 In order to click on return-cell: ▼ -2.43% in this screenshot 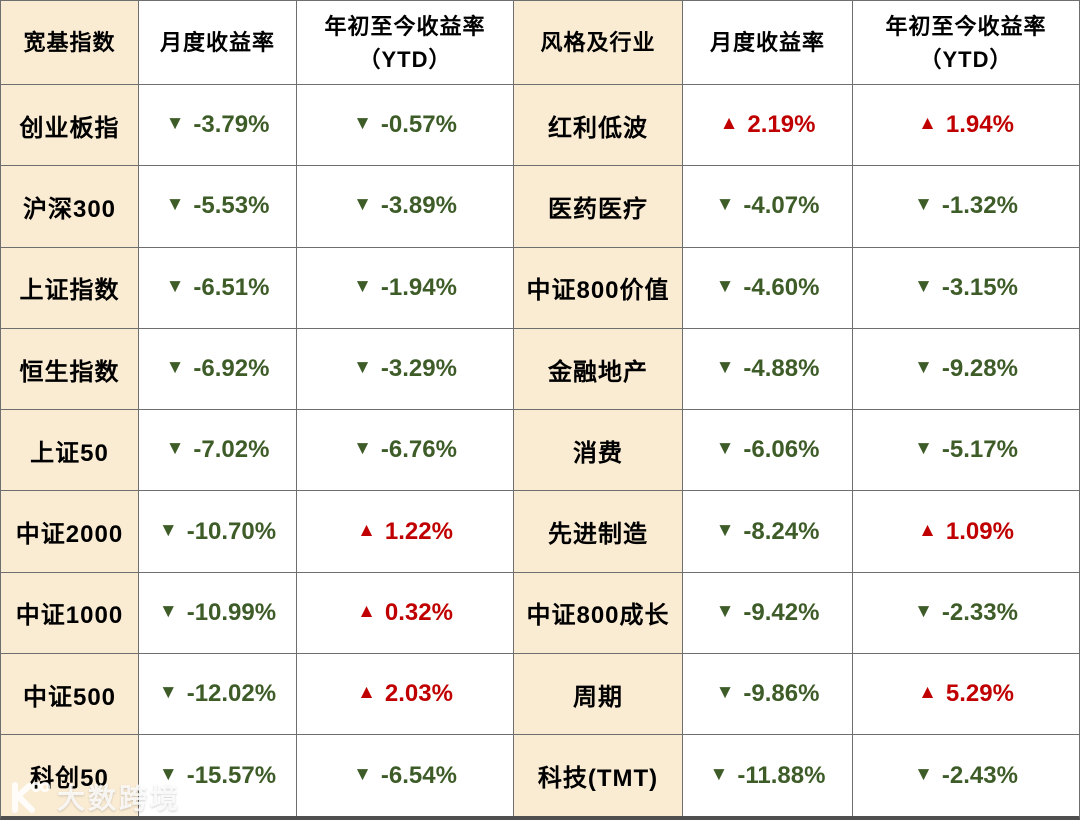, I will do `click(966, 775)`.